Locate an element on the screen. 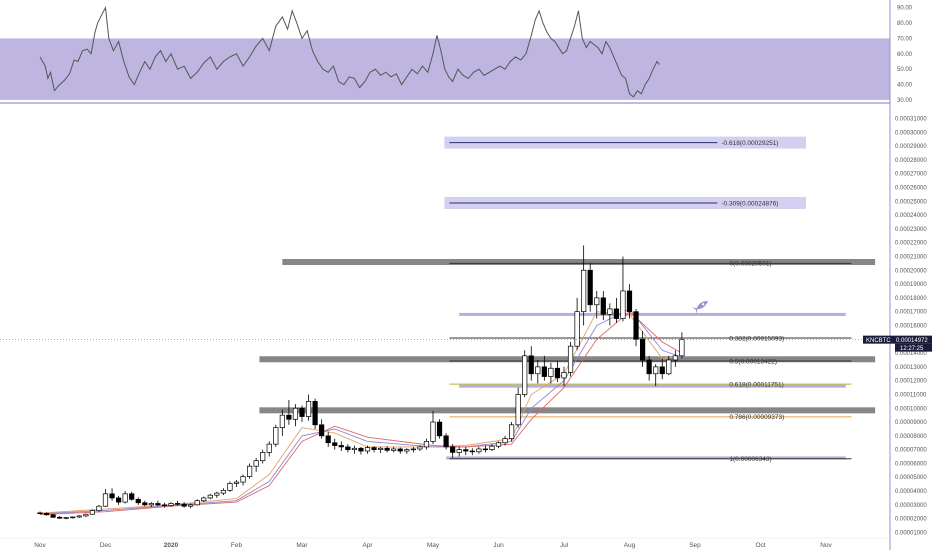 Image resolution: width=932 pixels, height=550 pixels. rocket-fin is located at coordinates (694, 310).